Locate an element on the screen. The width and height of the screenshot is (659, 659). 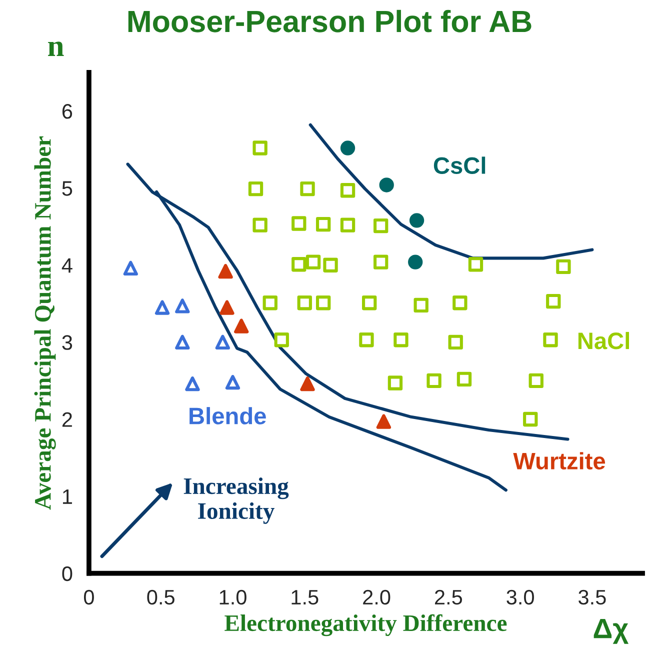
series-label: CsCl is located at coordinates (460, 165).